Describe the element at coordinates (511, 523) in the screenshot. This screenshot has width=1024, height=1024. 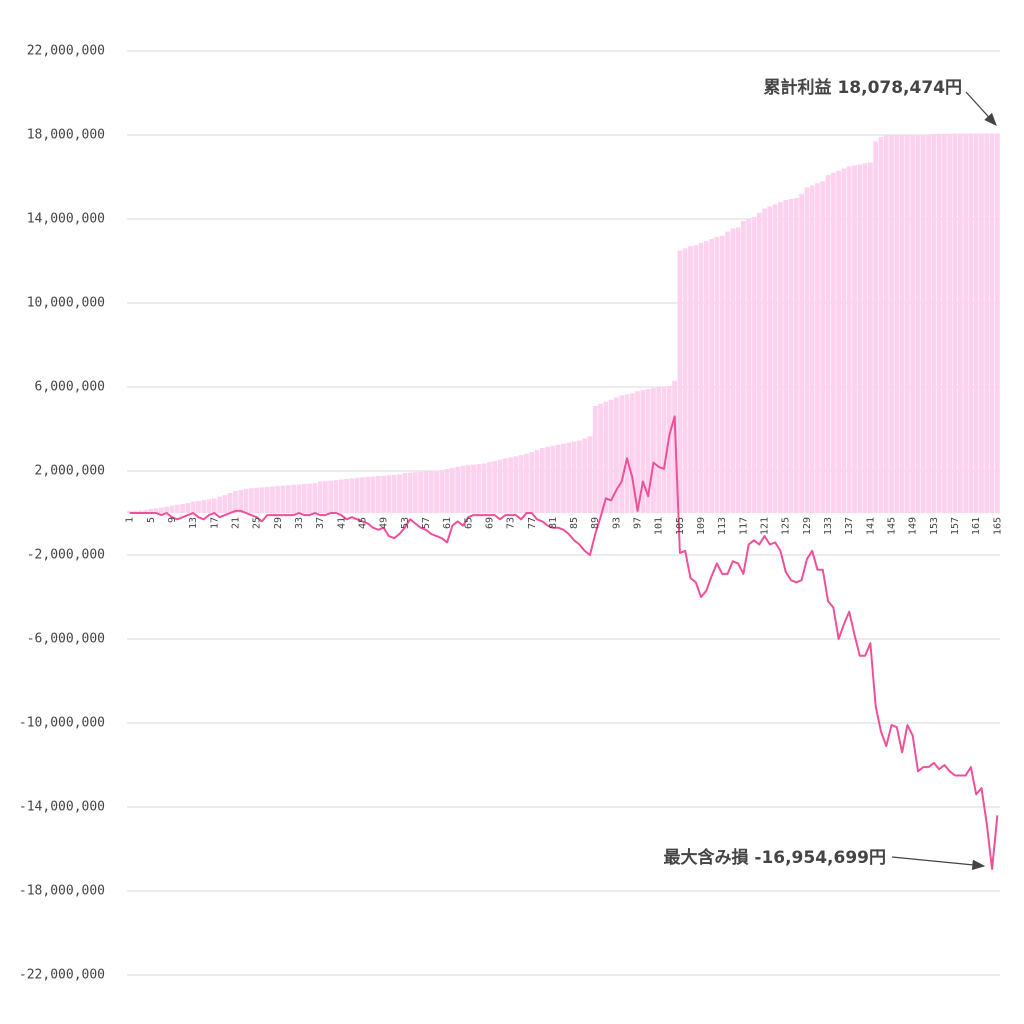
I see `x-tick-label: 73` at that location.